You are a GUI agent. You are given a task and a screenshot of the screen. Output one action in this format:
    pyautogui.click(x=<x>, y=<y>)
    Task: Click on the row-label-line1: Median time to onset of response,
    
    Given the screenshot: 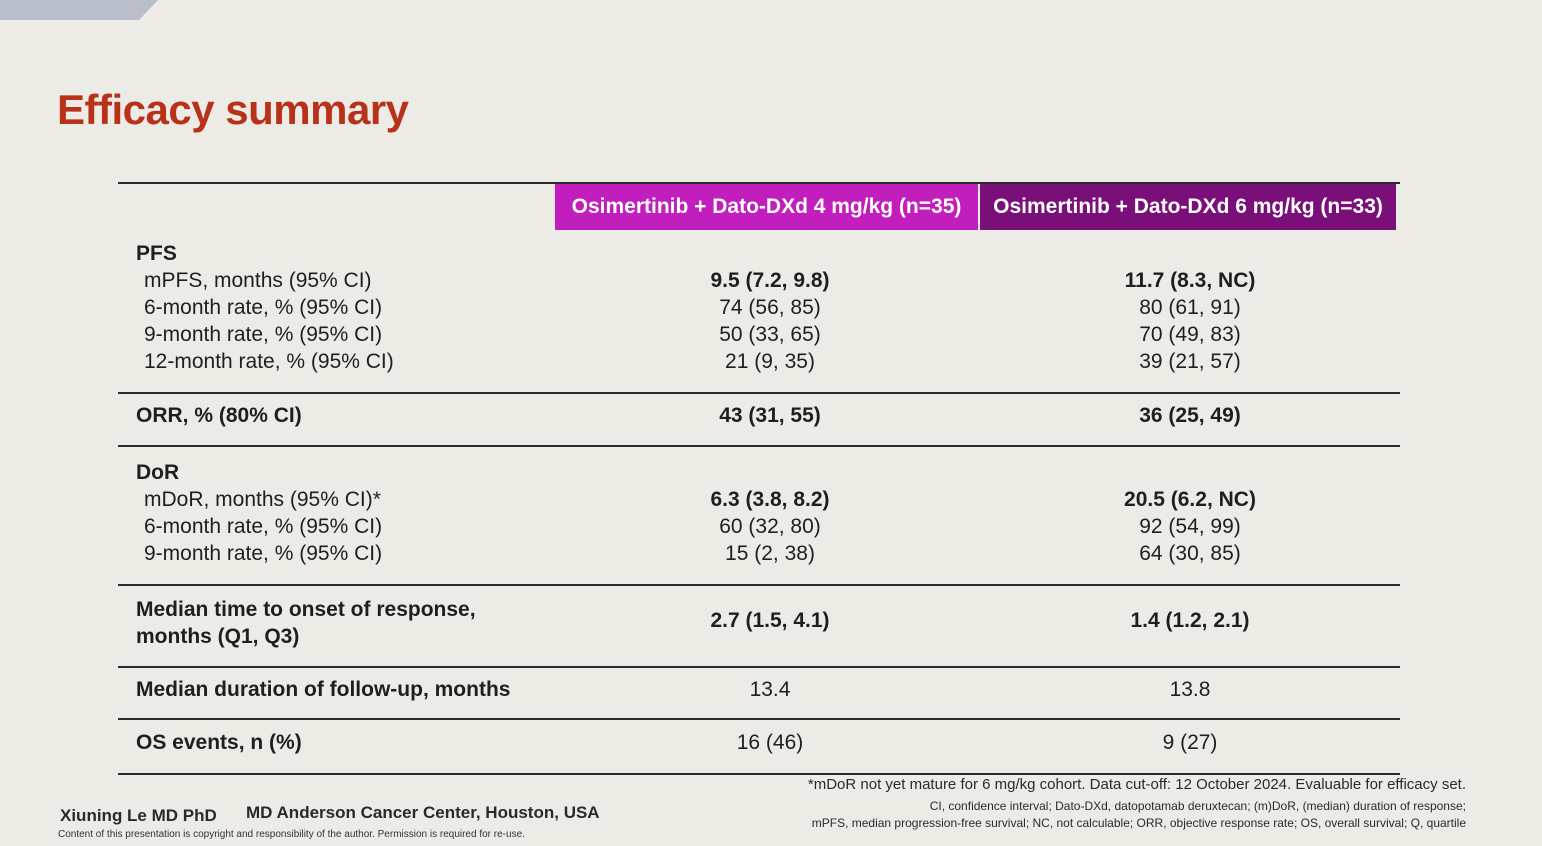 What is the action you would take?
    pyautogui.click(x=306, y=609)
    